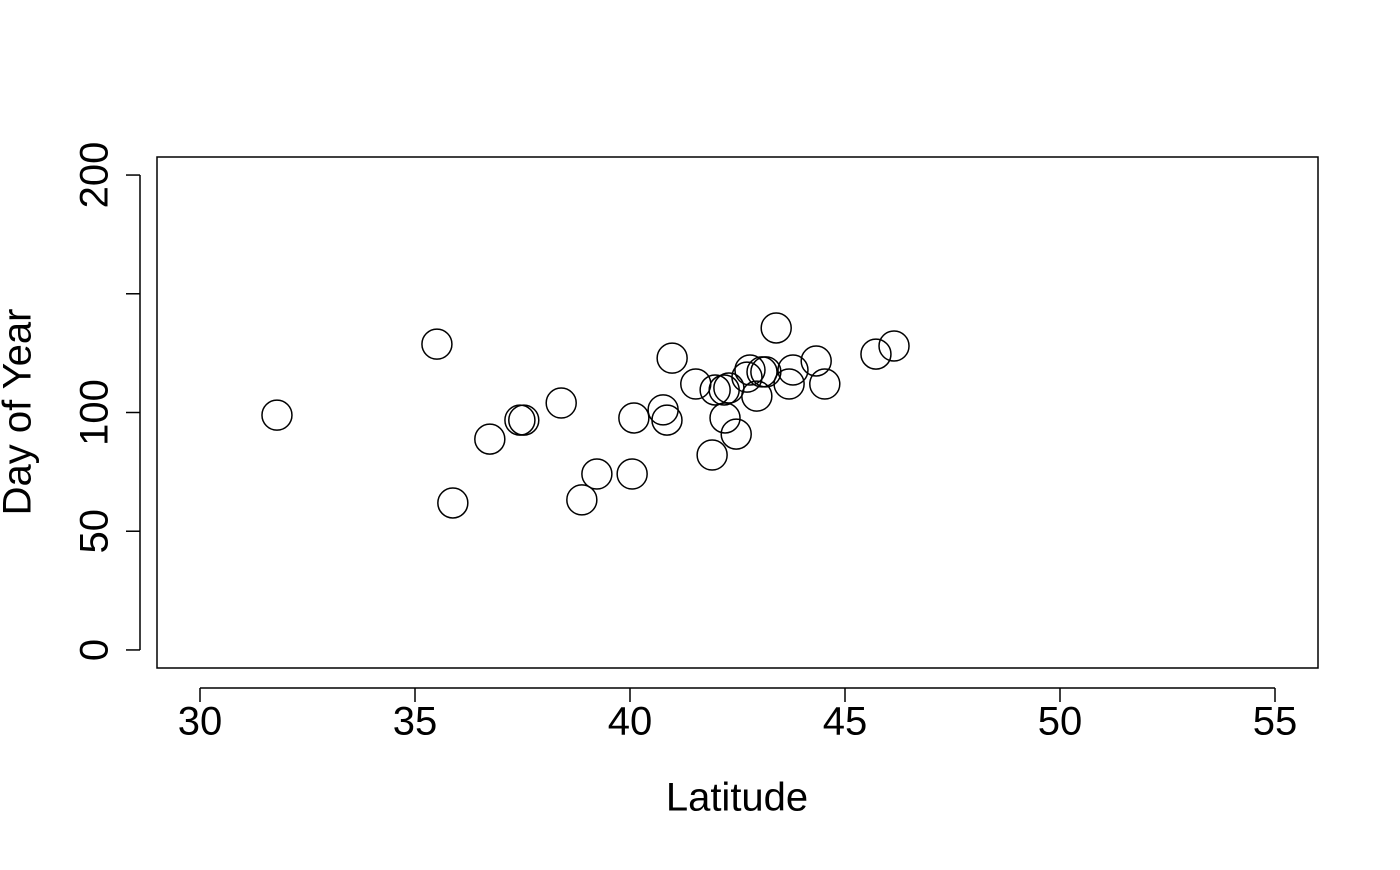  What do you see at coordinates (20, 412) in the screenshot?
I see `y-axis-title: Day of Year` at bounding box center [20, 412].